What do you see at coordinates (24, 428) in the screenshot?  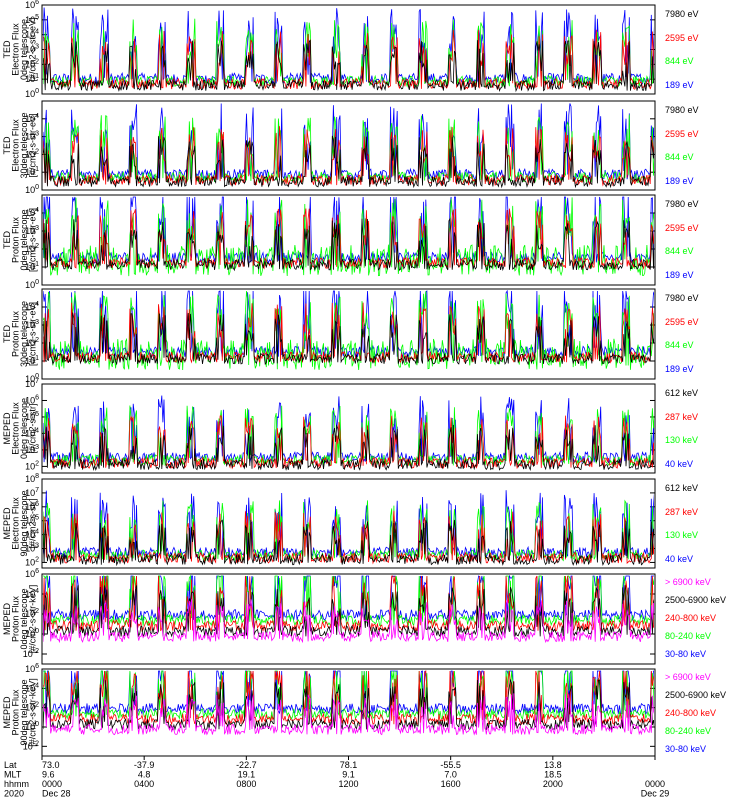 I see `y-axis-label-line: 0deg telescope` at bounding box center [24, 428].